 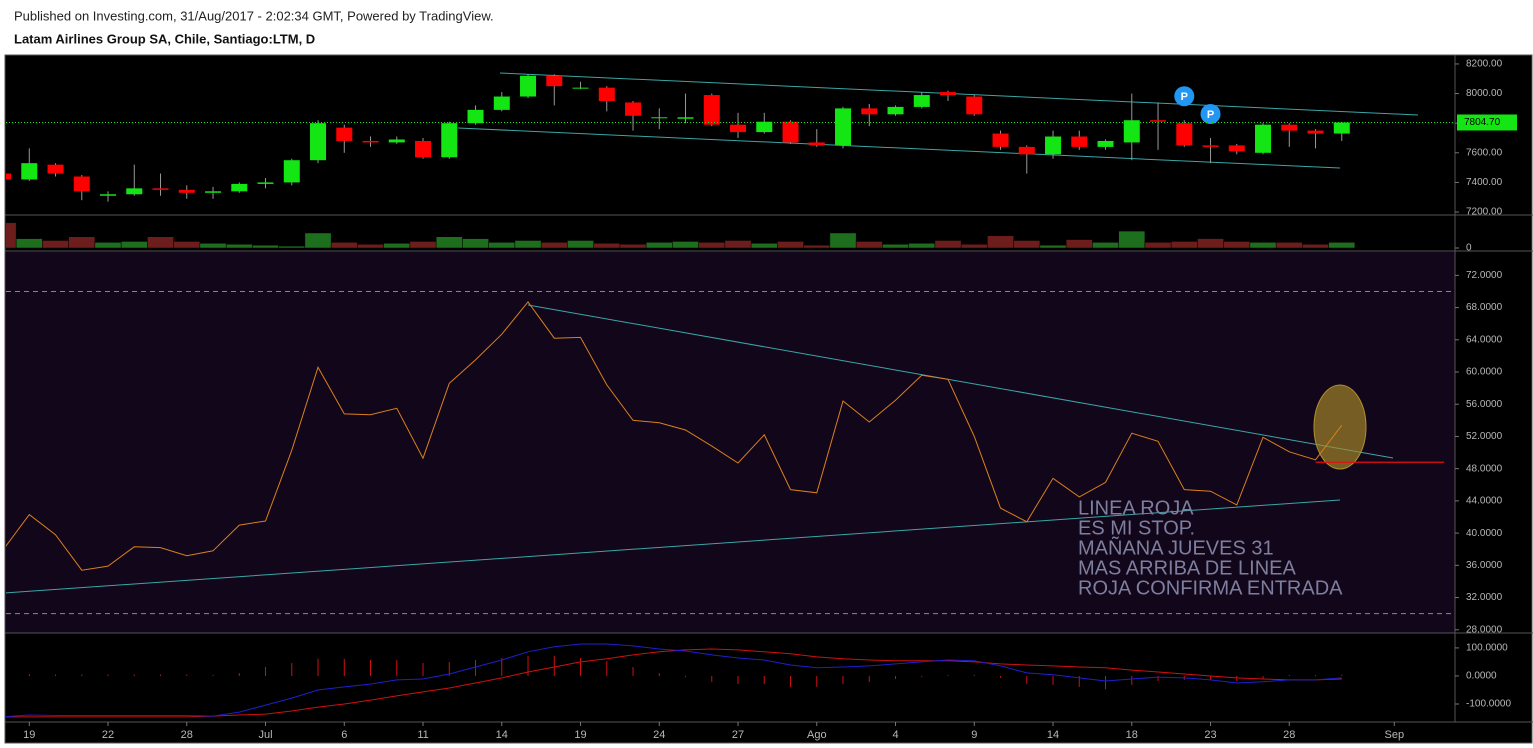 I want to click on y-tick-label: 64.0000, so click(x=1484, y=339).